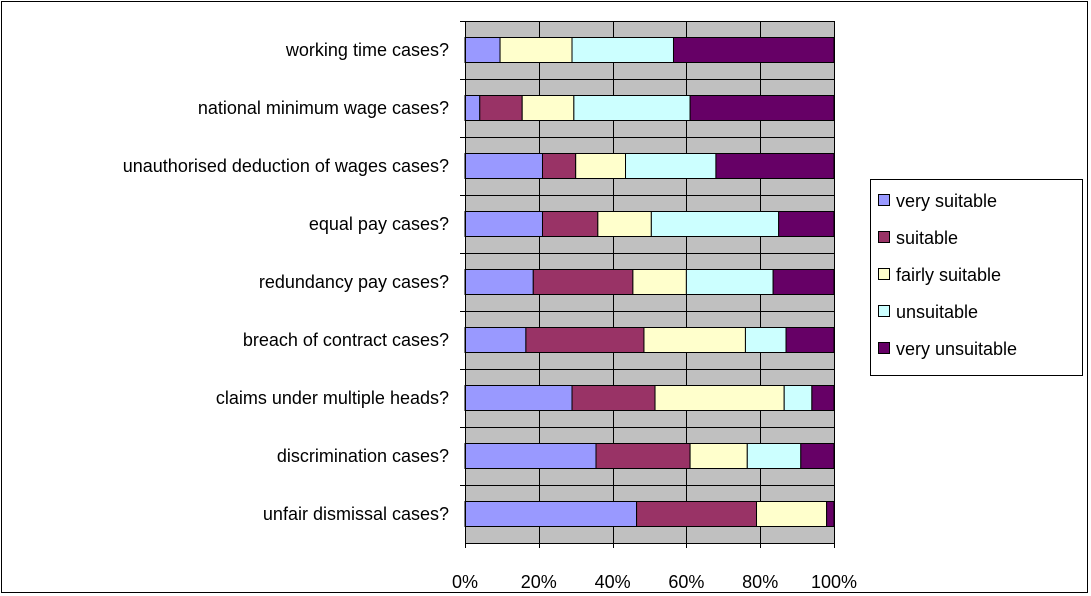 This screenshot has height=596, width=1091. I want to click on category-label: equal pay cases?, so click(379, 224).